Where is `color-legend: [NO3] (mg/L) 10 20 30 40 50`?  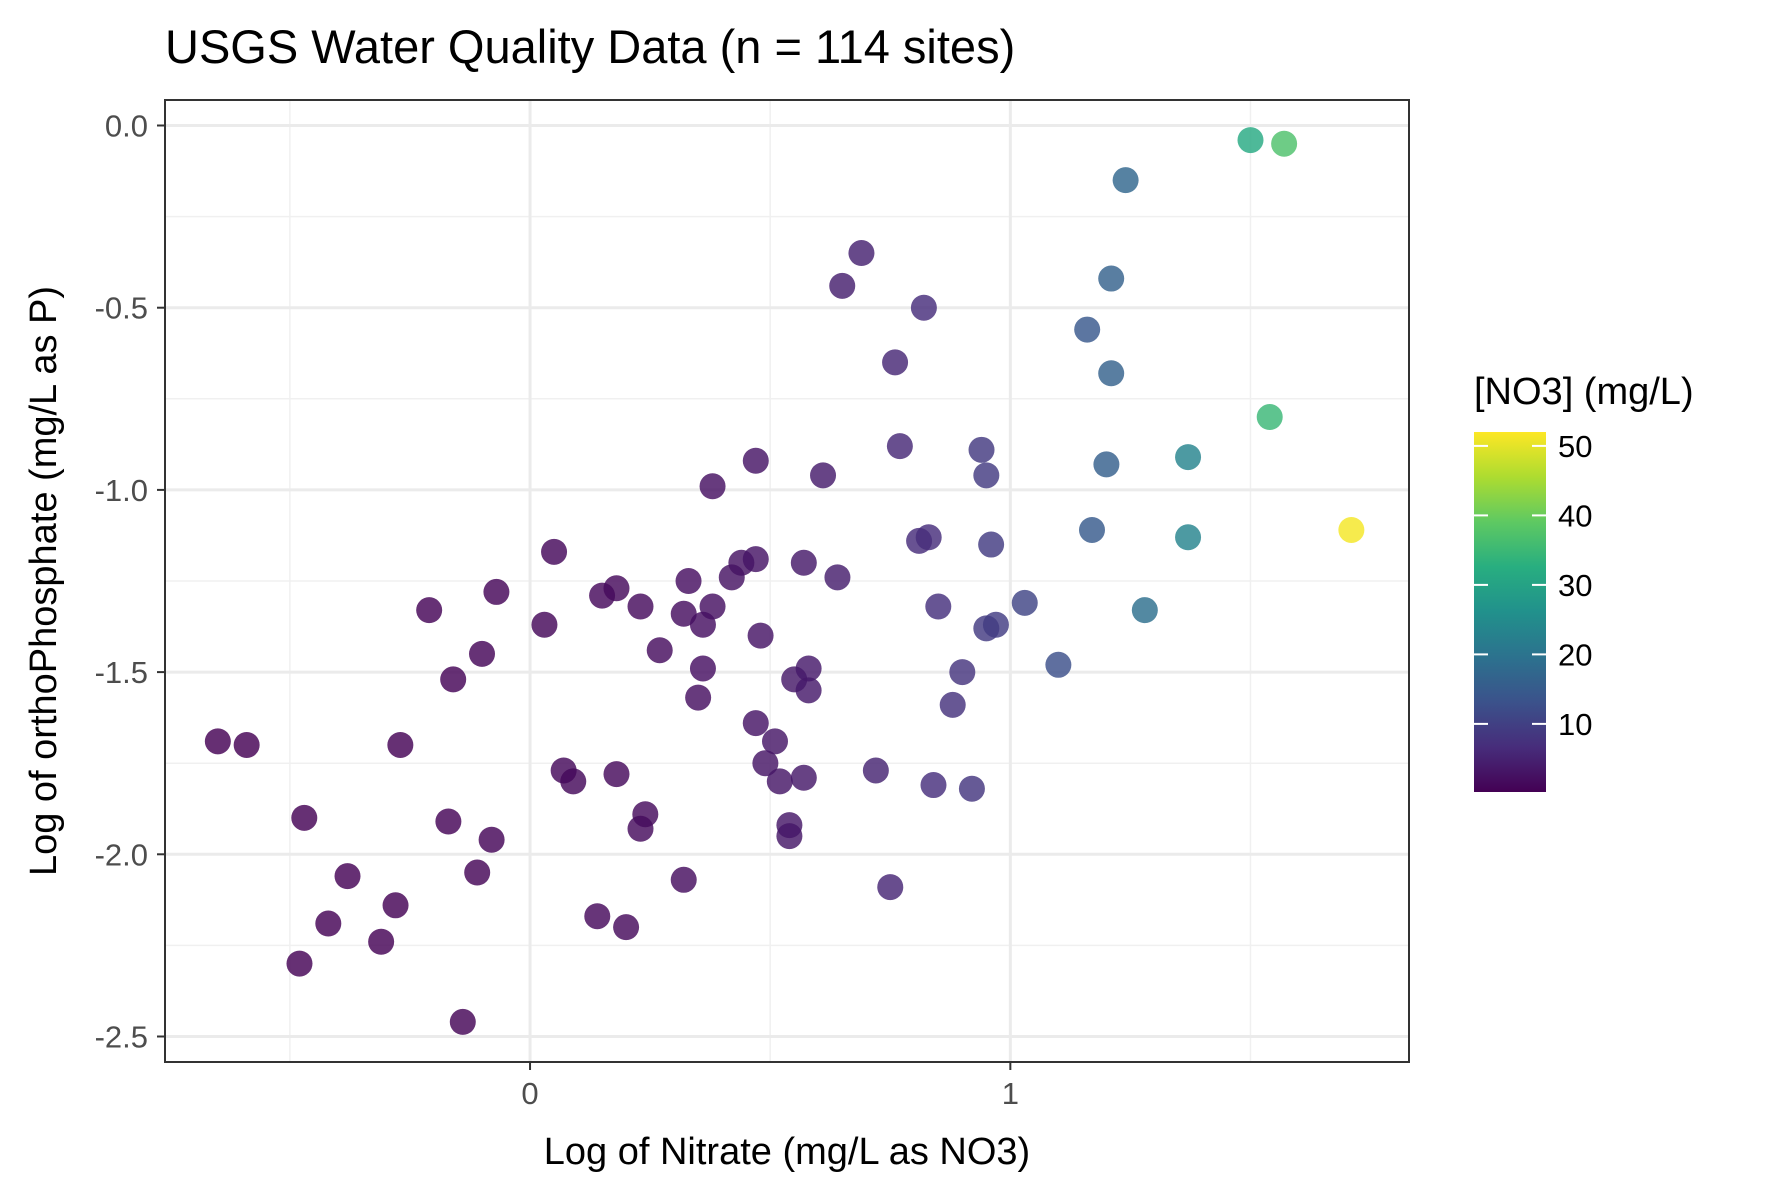
color-legend: [NO3] (mg/L) 10 20 30 40 50 is located at coordinates (1584, 581).